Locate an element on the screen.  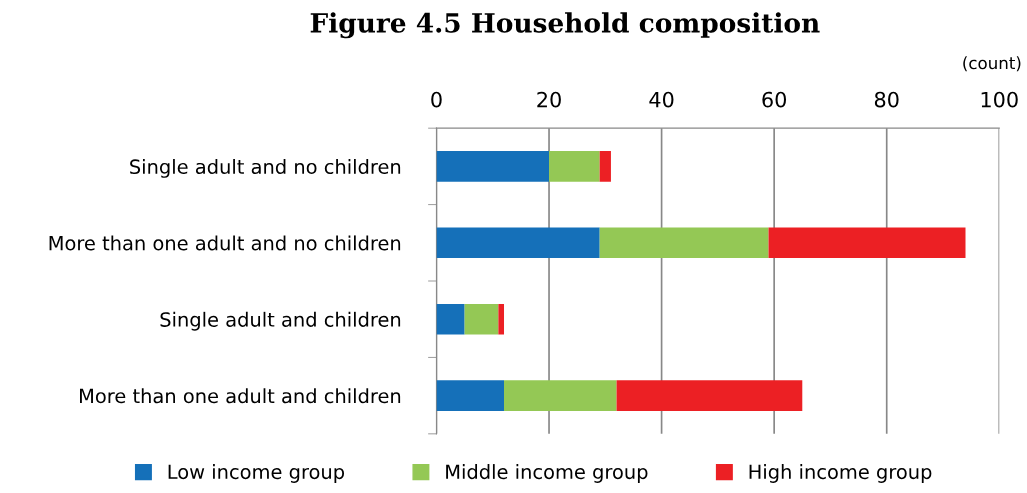
x-tick-label: 0 is located at coordinates (436, 99).